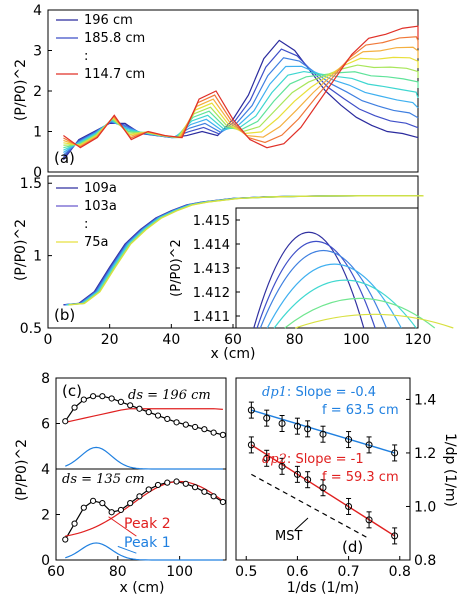  What do you see at coordinates (56, 572) in the screenshot?
I see `panel-c-xtick-label: 60` at bounding box center [56, 572].